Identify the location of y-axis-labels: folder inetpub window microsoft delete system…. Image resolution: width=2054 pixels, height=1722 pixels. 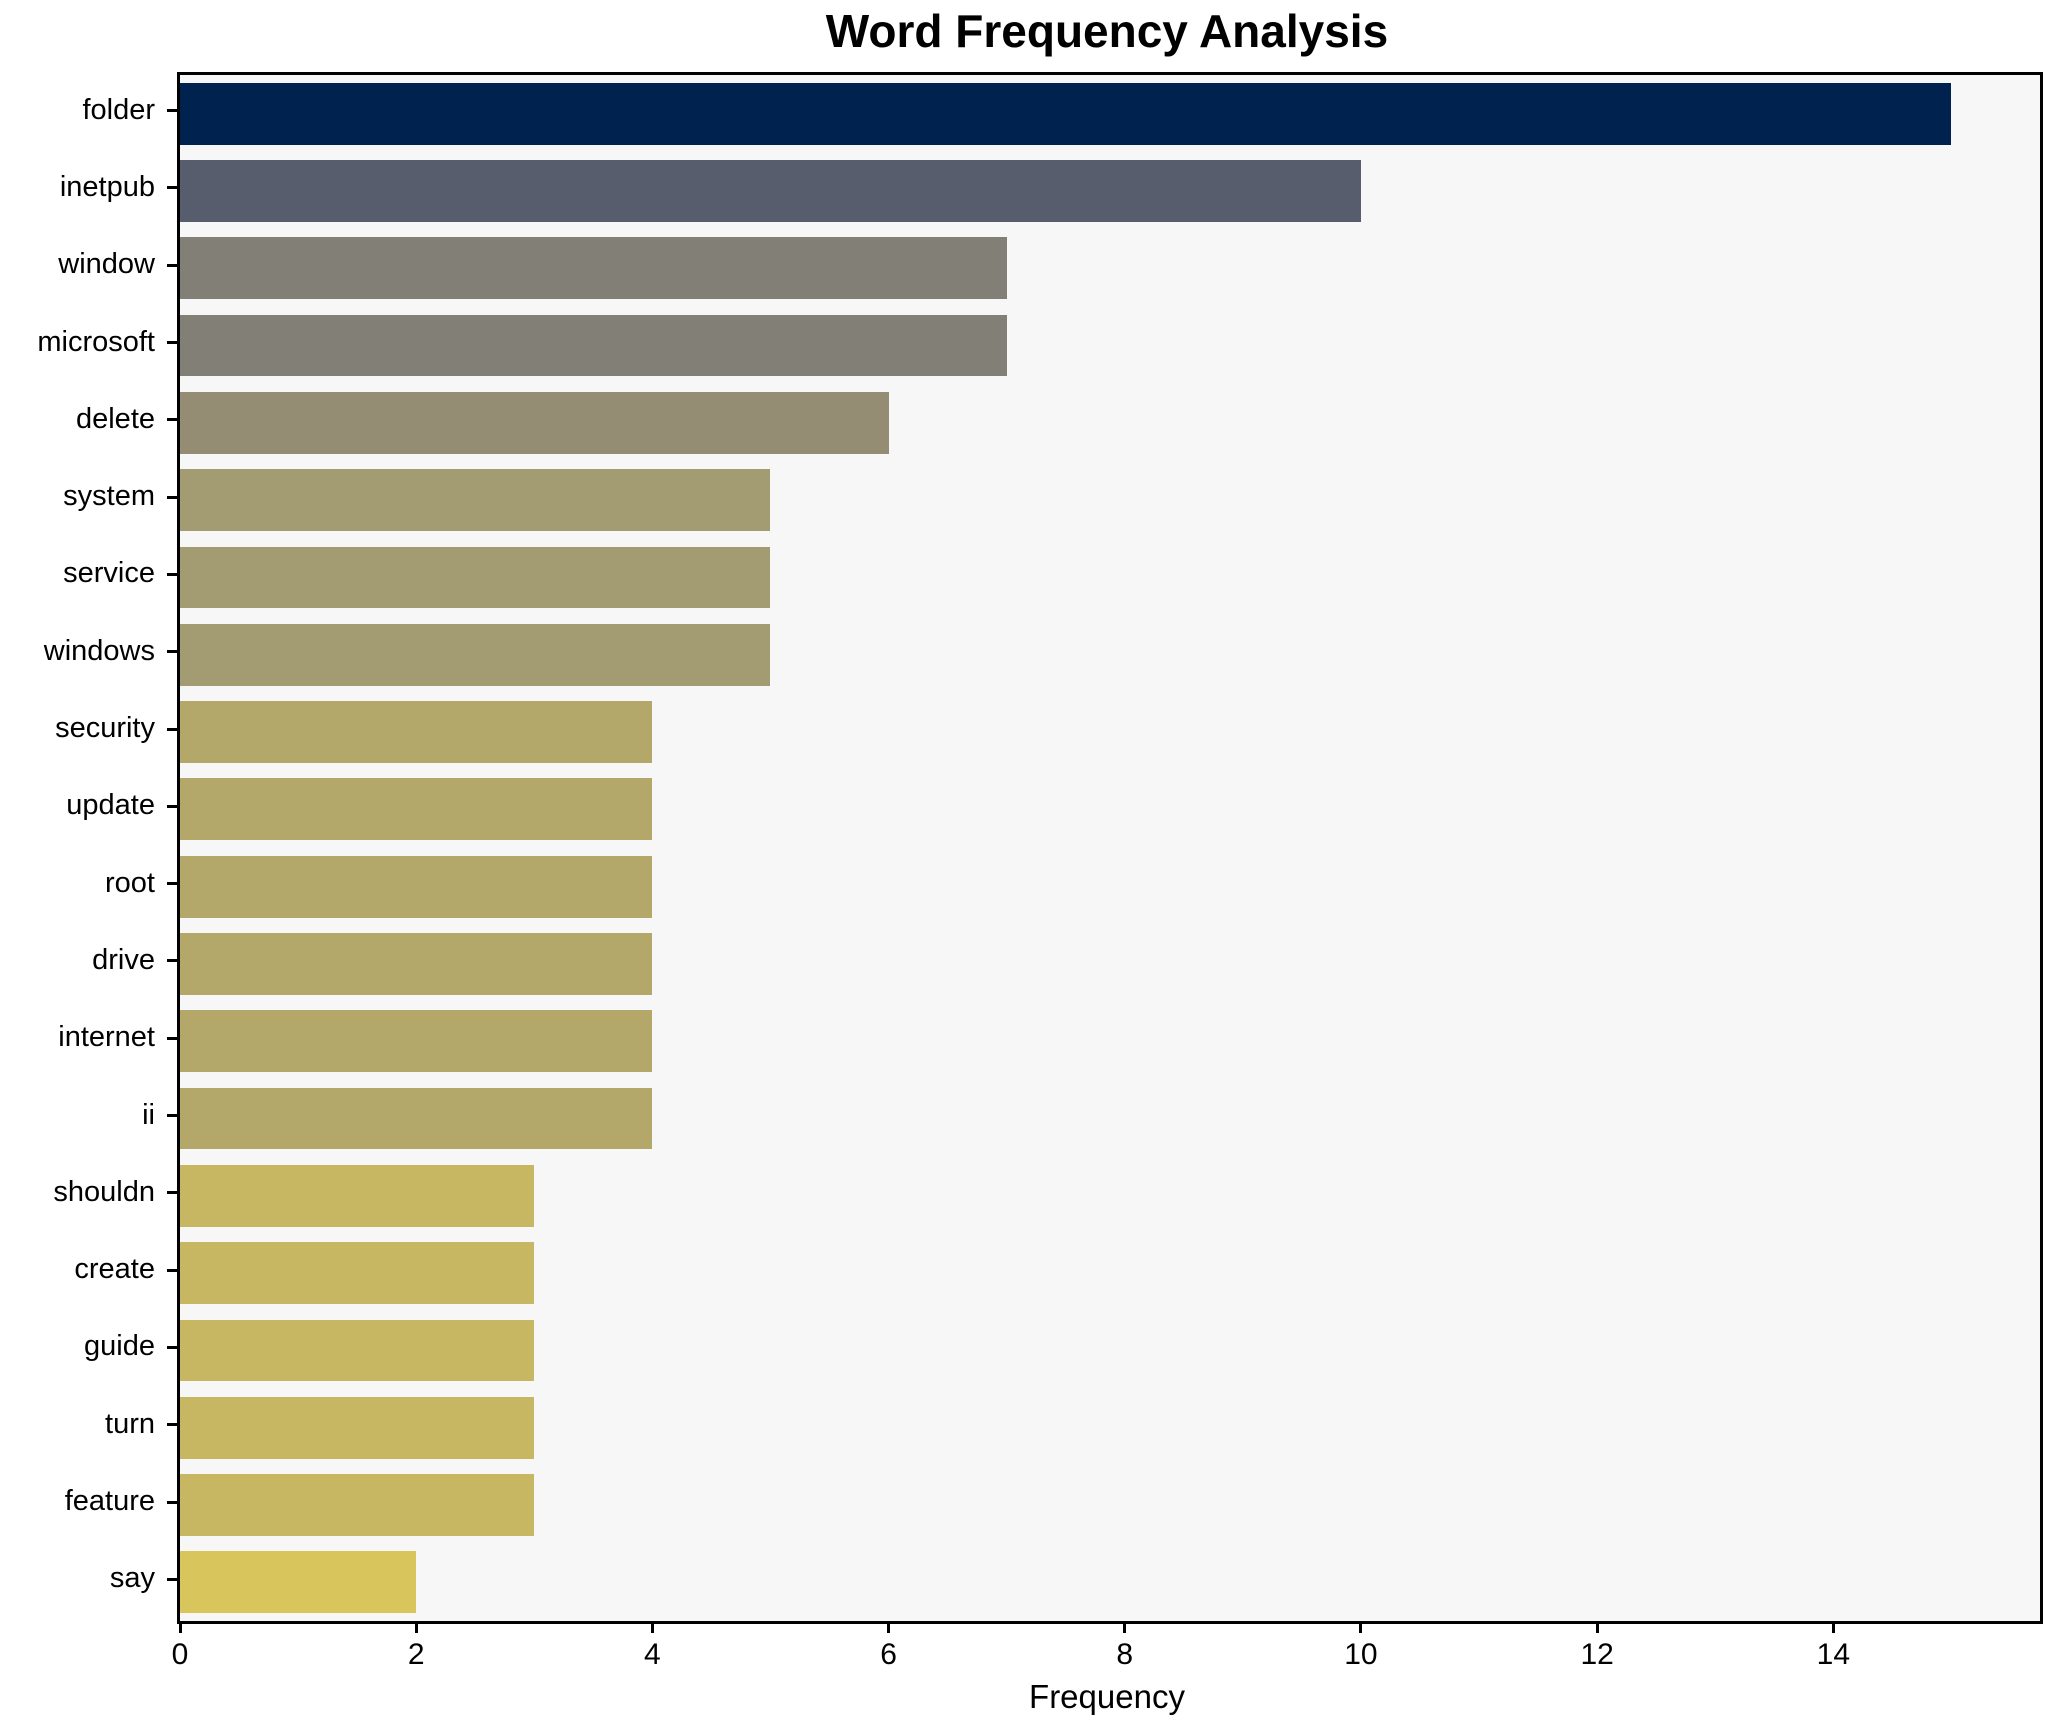
(77, 845).